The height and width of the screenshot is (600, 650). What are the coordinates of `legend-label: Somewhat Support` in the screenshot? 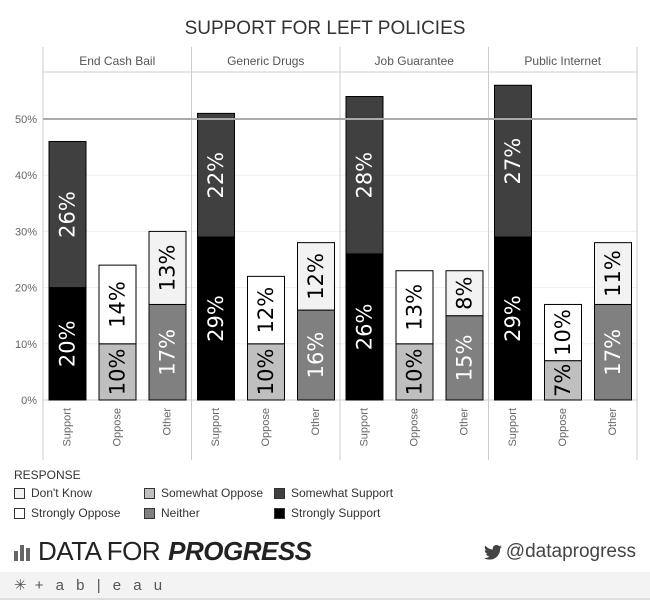 It's located at (342, 493).